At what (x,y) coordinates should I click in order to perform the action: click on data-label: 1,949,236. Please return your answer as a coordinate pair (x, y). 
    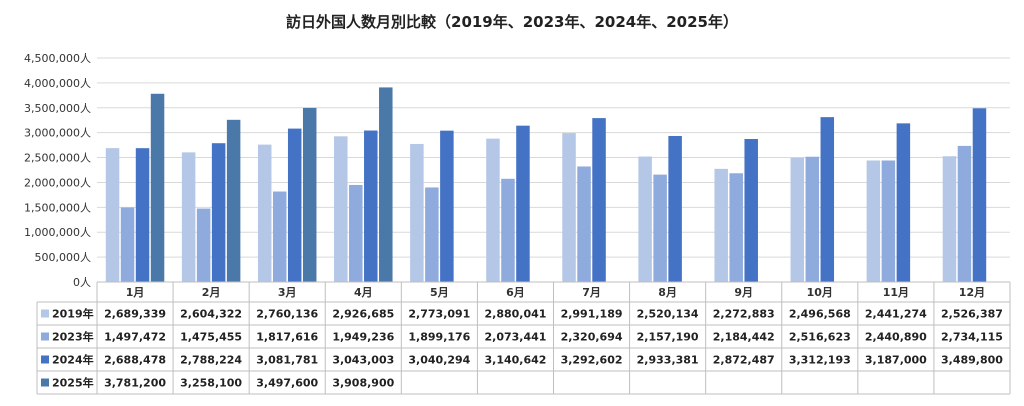
    Looking at the image, I should click on (363, 337).